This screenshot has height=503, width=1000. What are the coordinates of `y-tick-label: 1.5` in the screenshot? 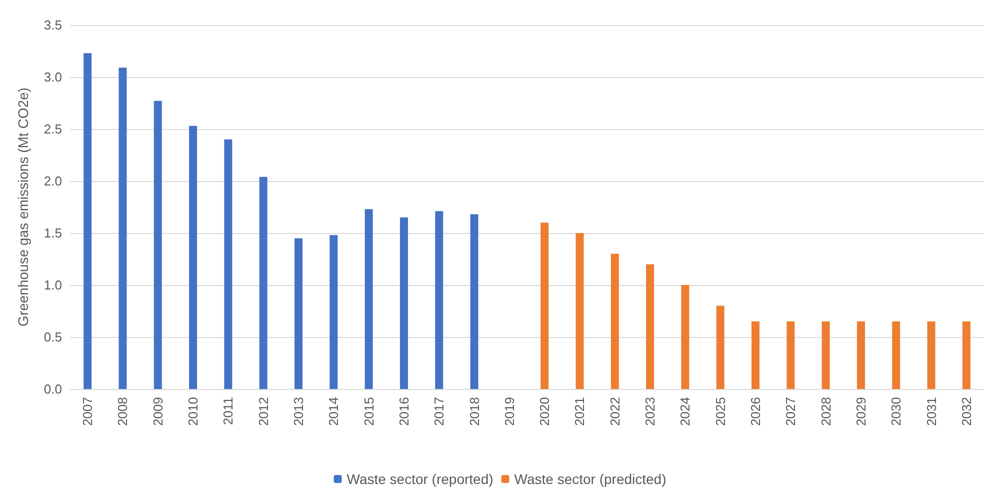 It's located at (53, 233).